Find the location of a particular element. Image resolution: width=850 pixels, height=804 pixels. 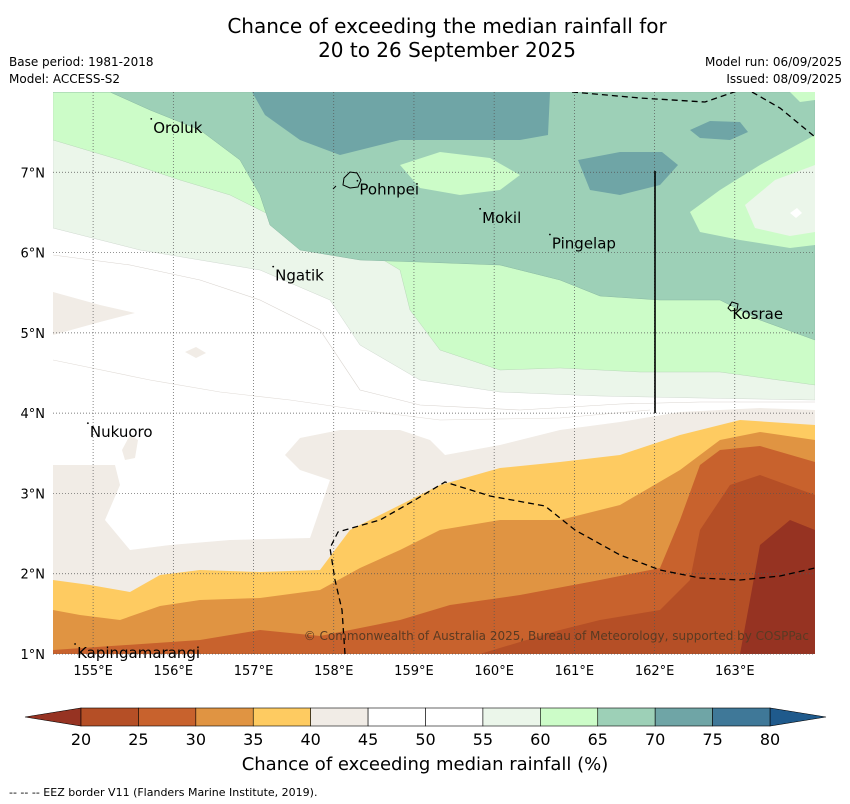

colorbar-tick-label: 65 is located at coordinates (598, 739).